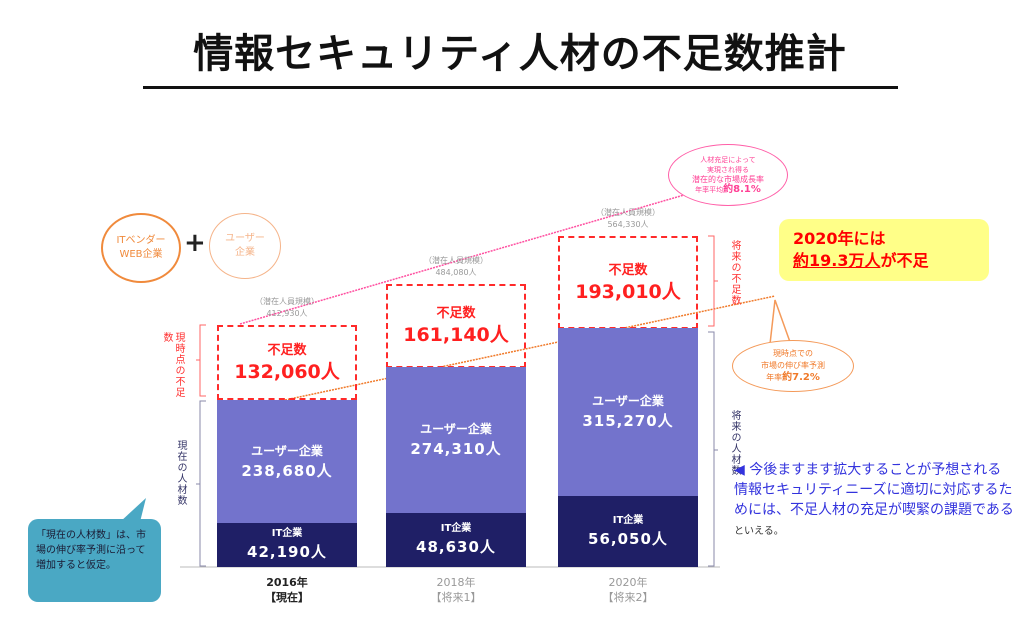 This screenshot has height=617, width=1024. I want to click on bar2-shortage-box: 不足数 161,140人, so click(456, 326).